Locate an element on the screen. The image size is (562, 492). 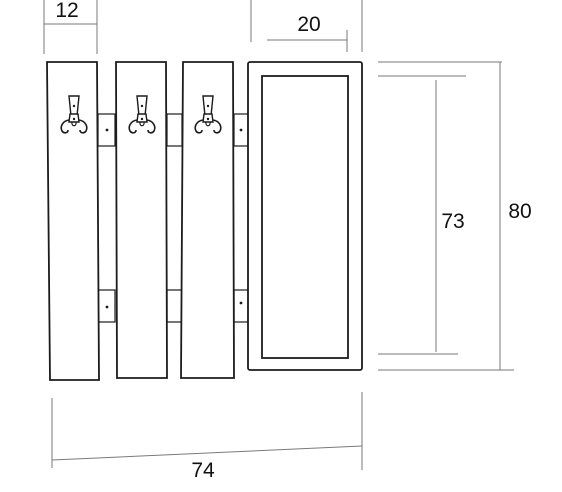
dimension-board-width is located at coordinates (70, 27).